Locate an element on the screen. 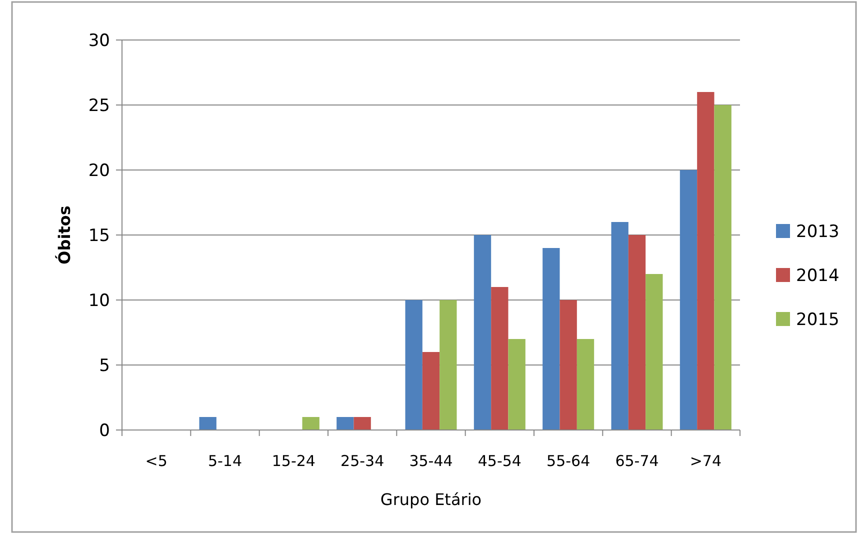 The width and height of the screenshot is (860, 536). x-tick-label: 35-44 is located at coordinates (431, 461).